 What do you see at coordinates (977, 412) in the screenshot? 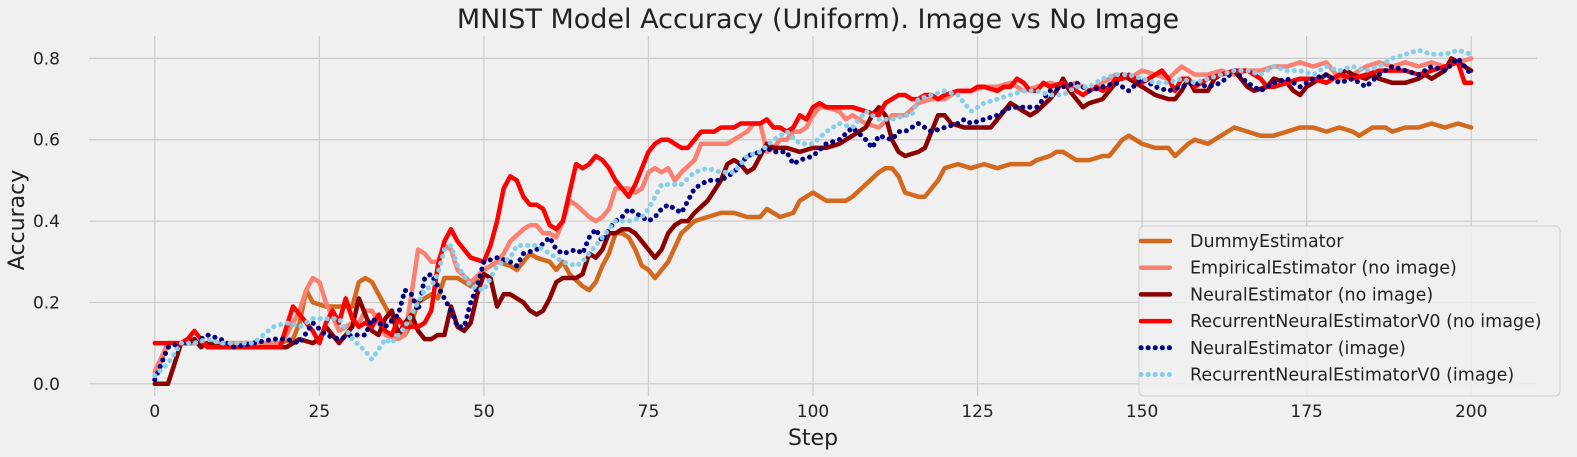
I see `x-tick-label: 125` at bounding box center [977, 412].